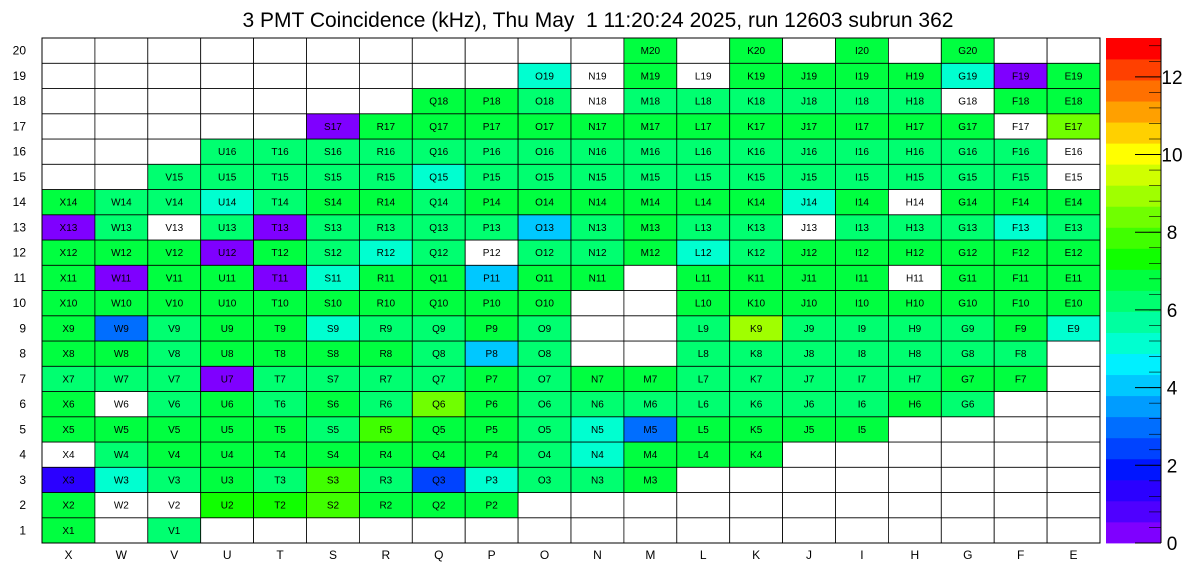  Describe the element at coordinates (227, 277) in the screenshot. I see `cell-U11` at that location.